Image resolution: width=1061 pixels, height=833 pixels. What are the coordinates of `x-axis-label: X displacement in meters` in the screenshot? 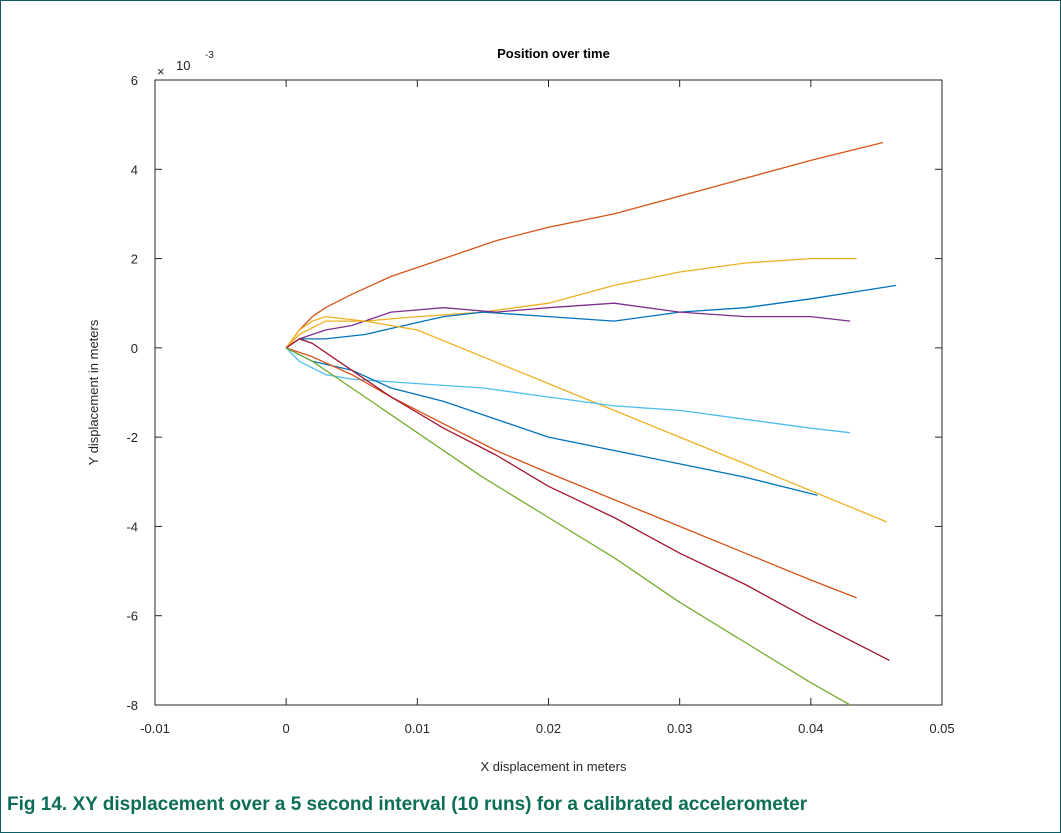 It's located at (554, 766).